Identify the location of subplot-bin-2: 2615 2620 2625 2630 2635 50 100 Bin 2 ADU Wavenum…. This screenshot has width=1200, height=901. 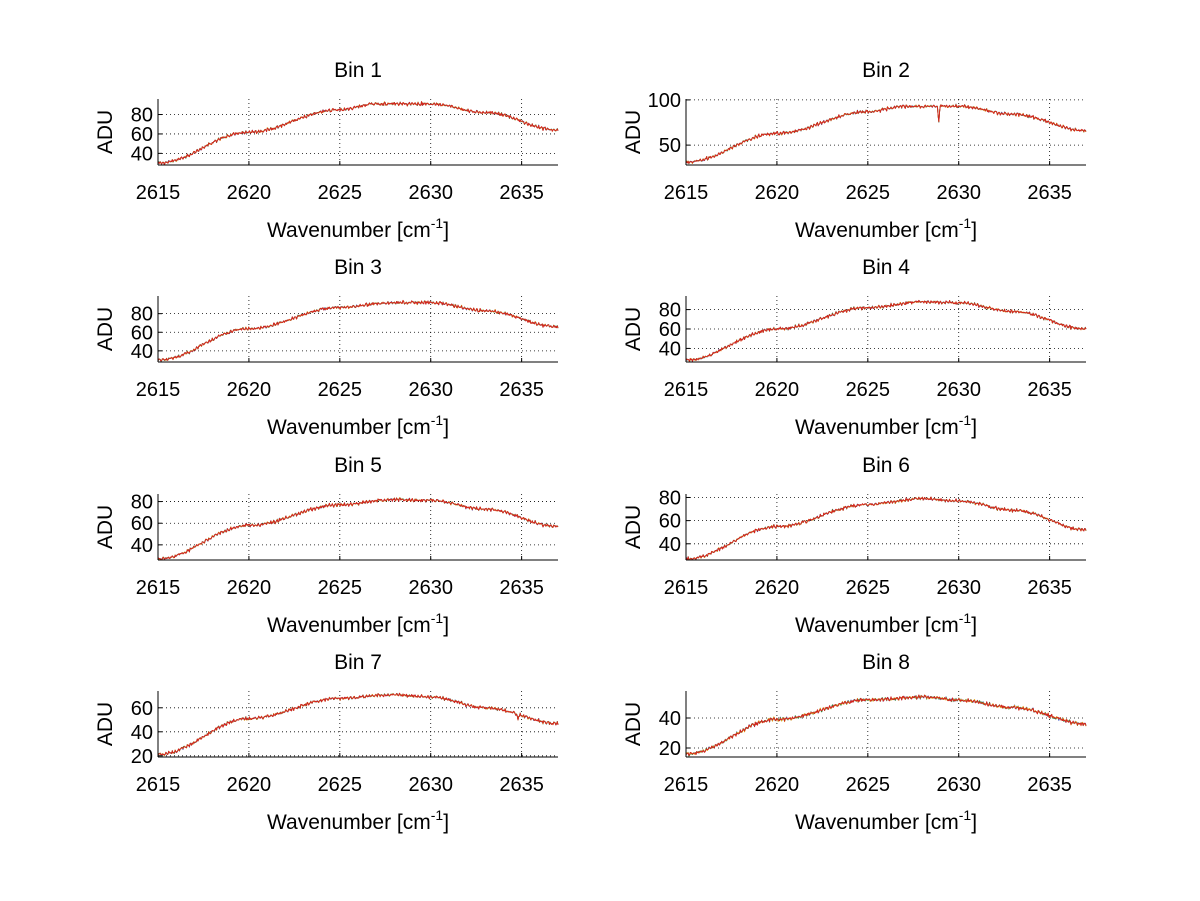
(854, 150).